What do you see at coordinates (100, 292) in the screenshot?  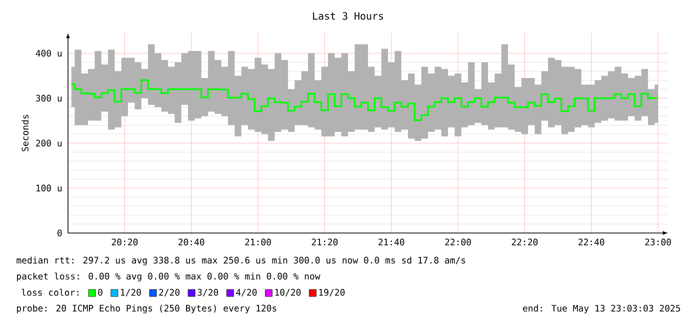 I see `legend-label: 0` at bounding box center [100, 292].